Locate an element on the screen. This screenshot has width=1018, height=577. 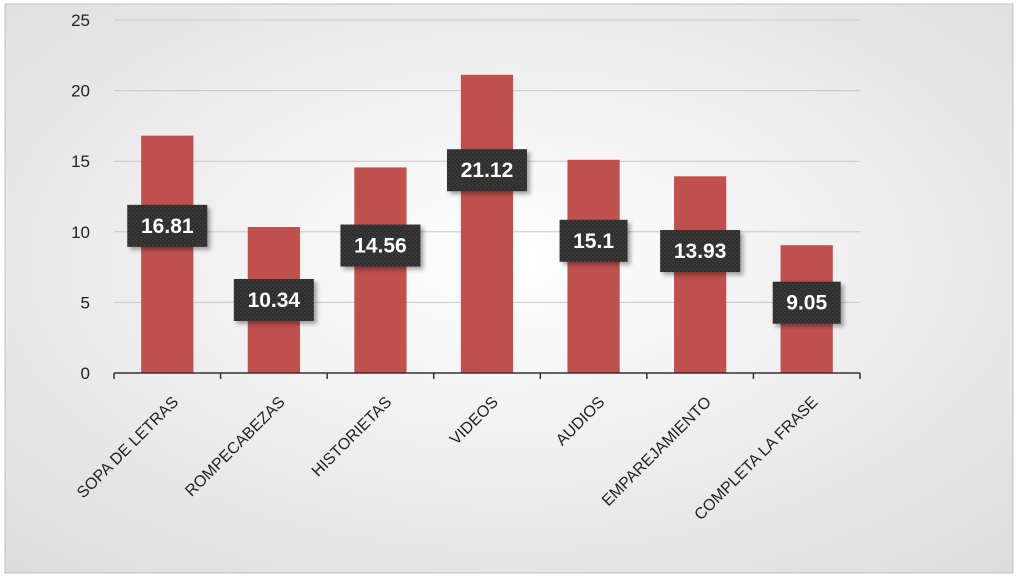
data-label-text: 9.05 is located at coordinates (806, 303).